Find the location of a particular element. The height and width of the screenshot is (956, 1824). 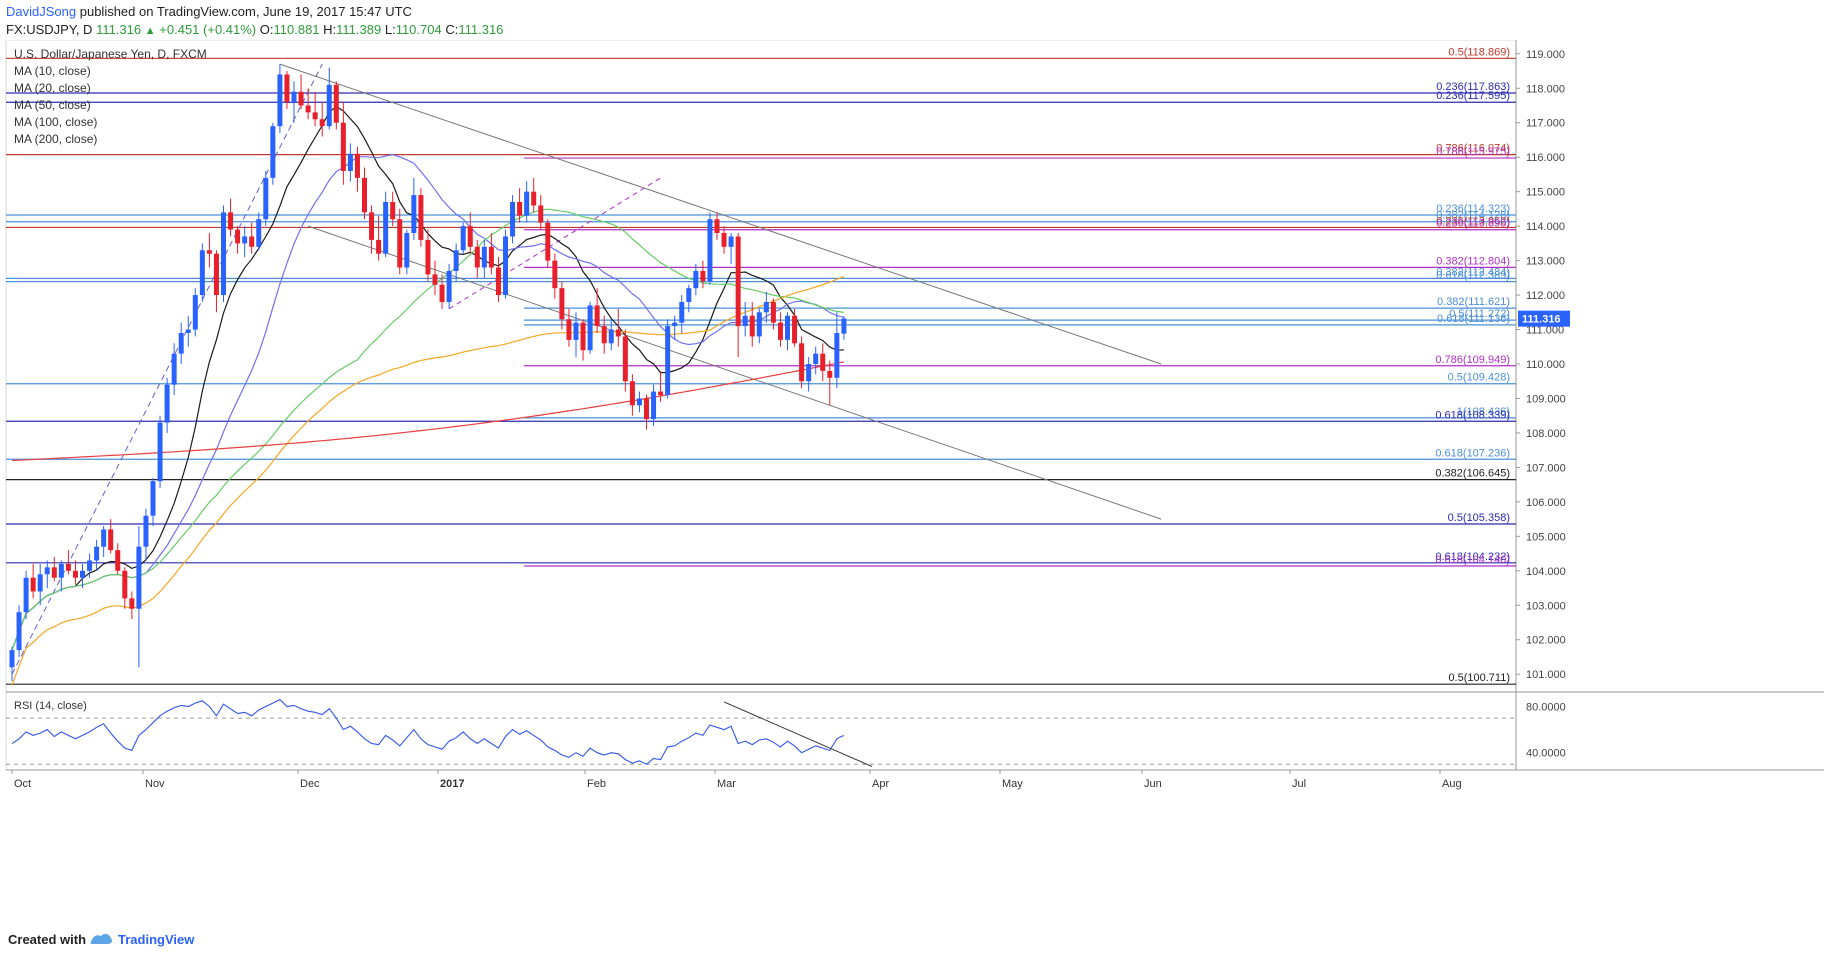

fib-level-label: 0.236(114.323) is located at coordinates (1473, 209).